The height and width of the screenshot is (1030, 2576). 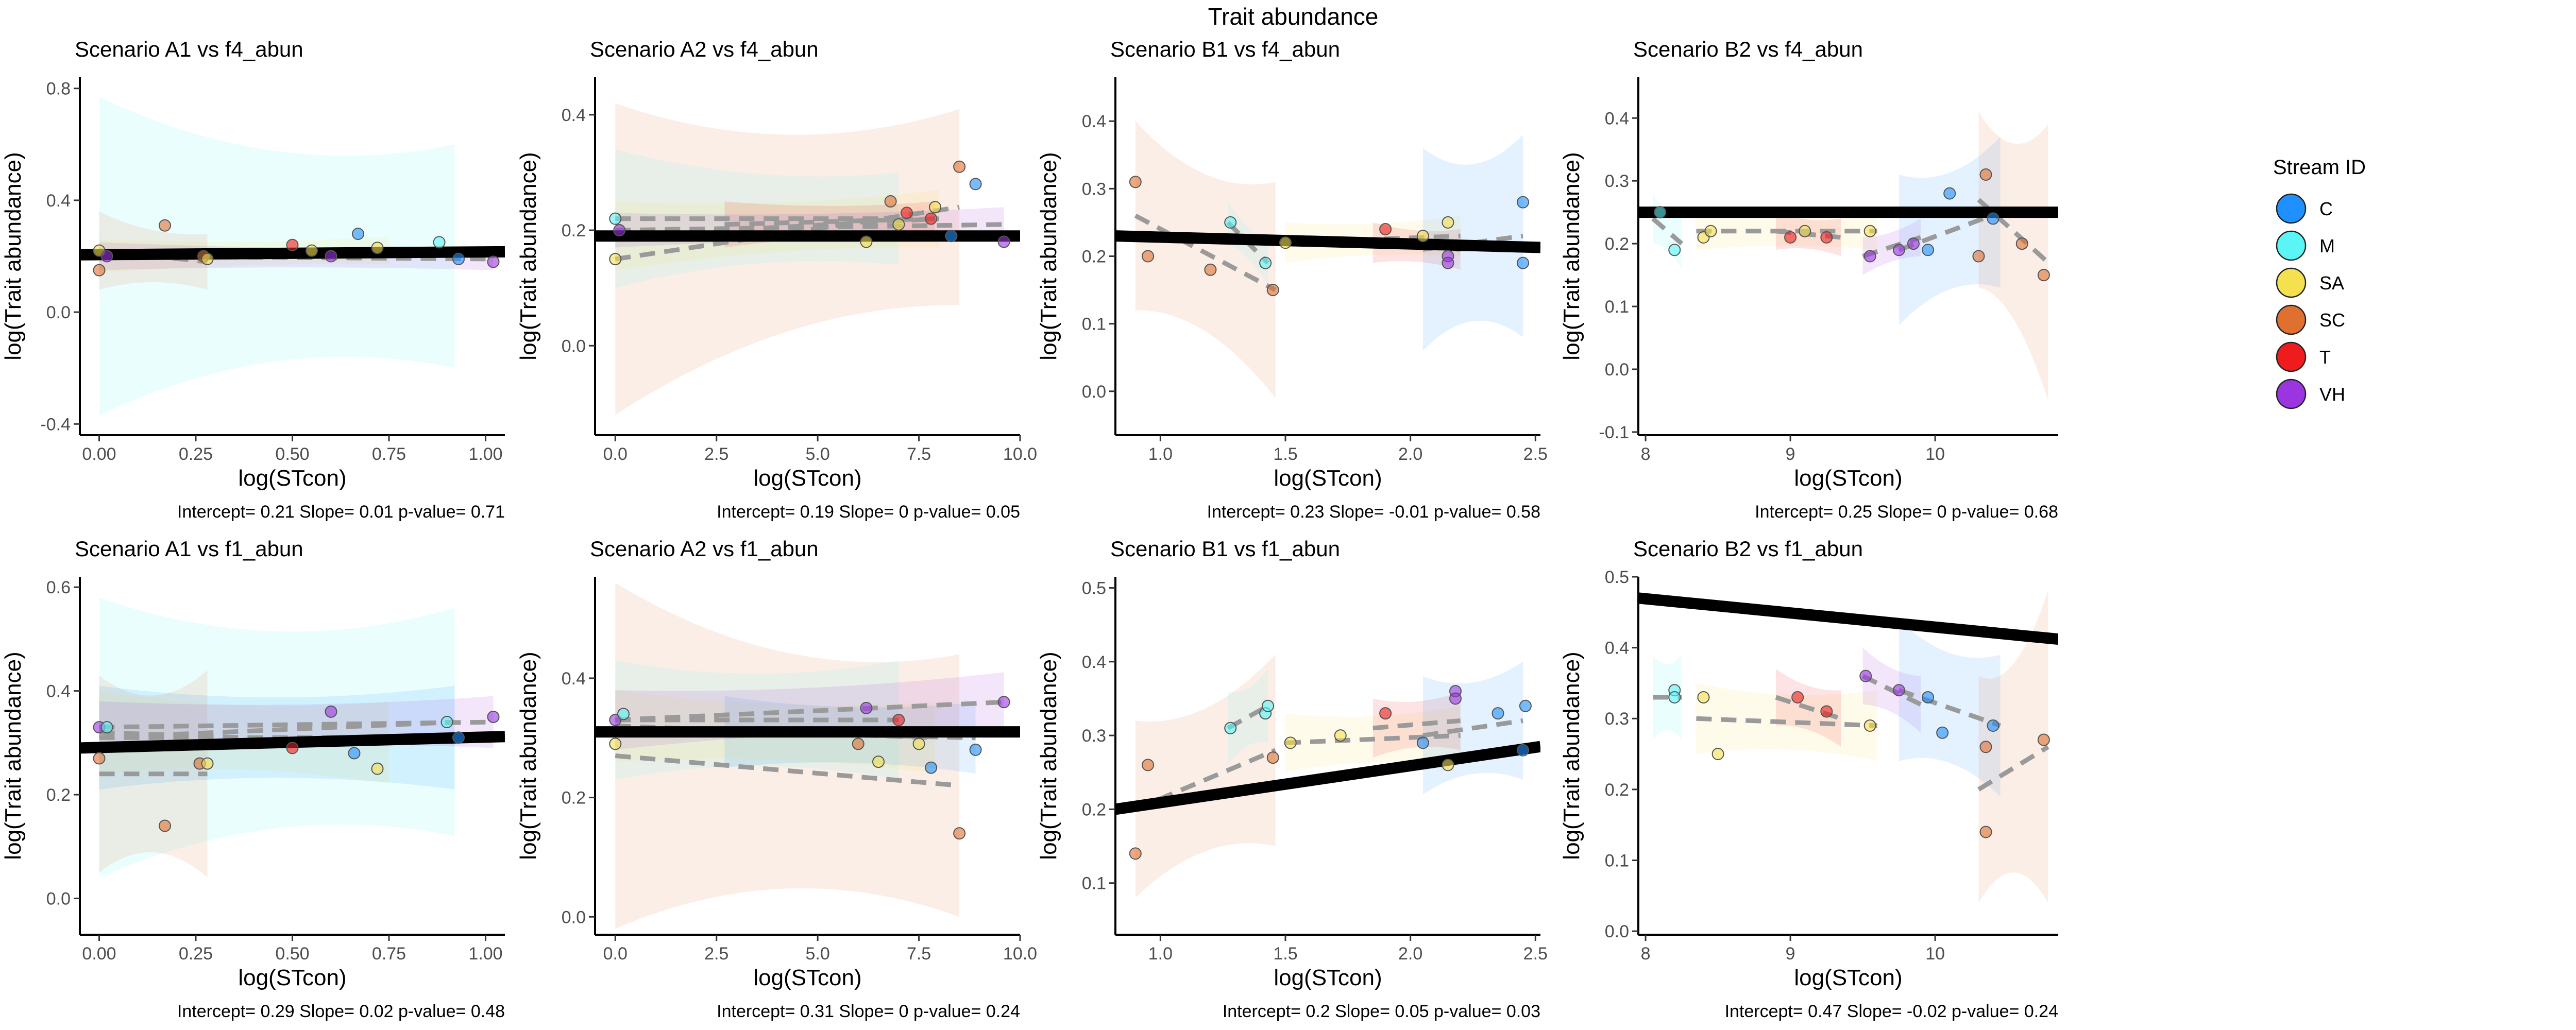 I want to click on legend-label-C: C, so click(x=2326, y=208).